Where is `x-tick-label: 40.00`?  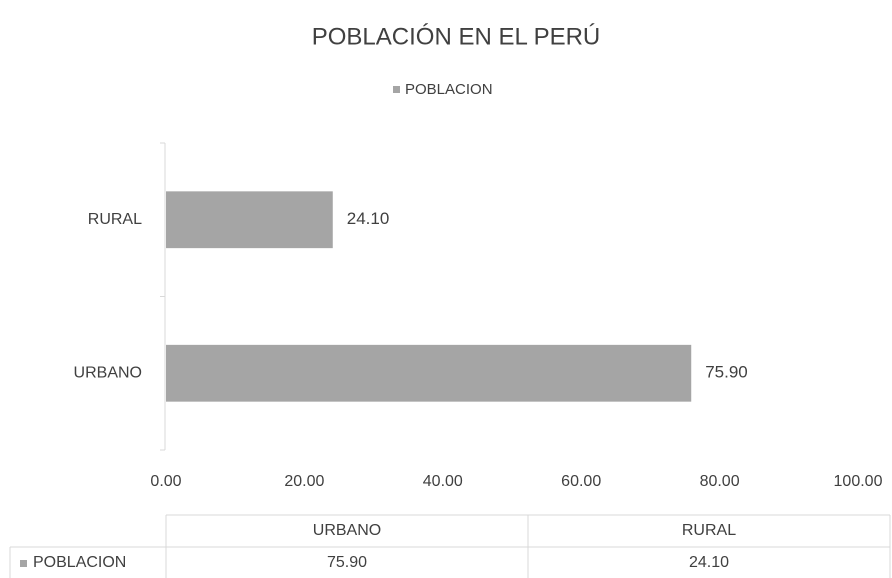
x-tick-label: 40.00 is located at coordinates (443, 481).